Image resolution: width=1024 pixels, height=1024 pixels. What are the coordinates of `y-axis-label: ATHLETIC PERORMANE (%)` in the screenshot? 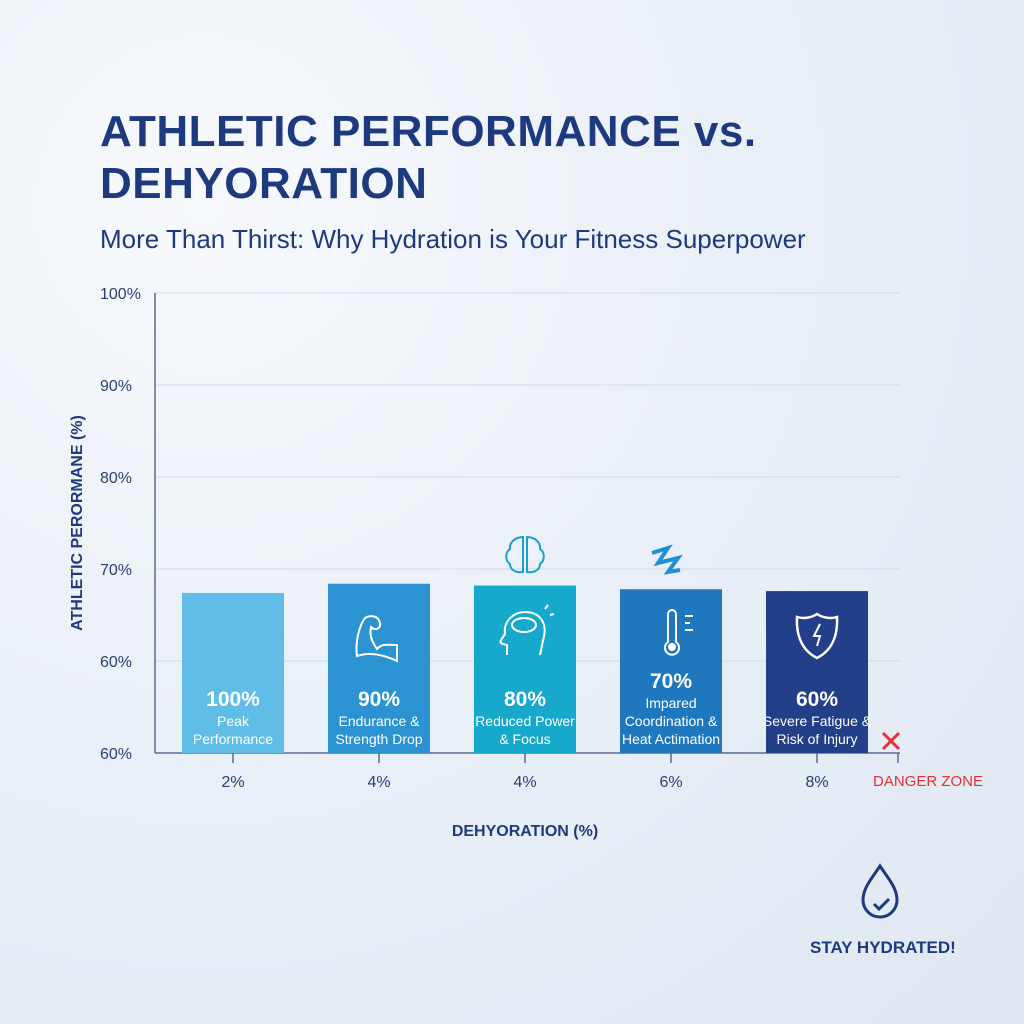 It's located at (77, 523).